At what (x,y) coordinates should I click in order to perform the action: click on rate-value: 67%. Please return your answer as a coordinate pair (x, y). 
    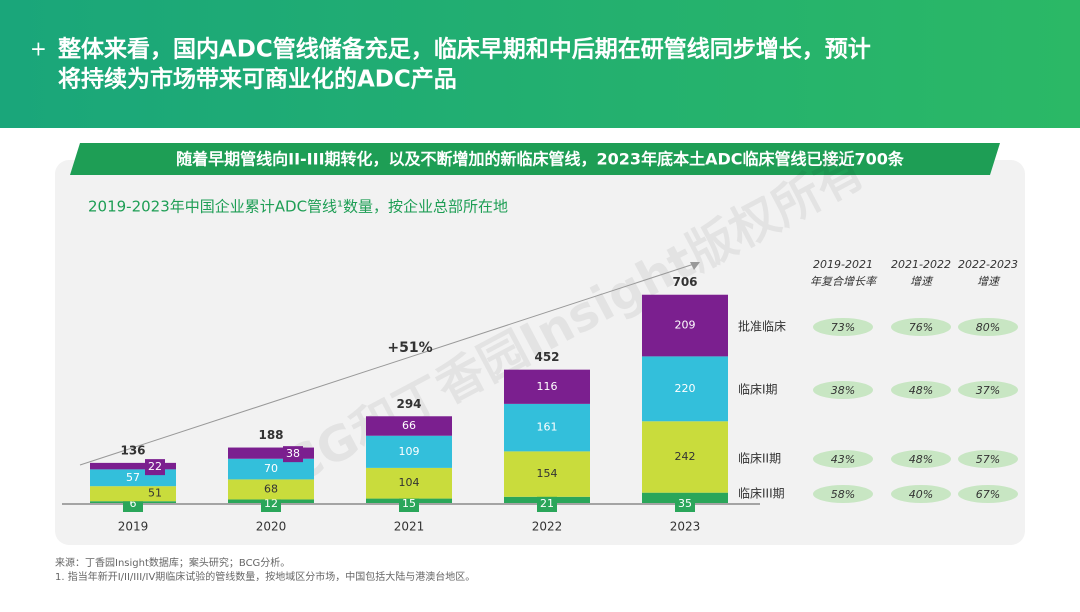
    Looking at the image, I should click on (988, 494).